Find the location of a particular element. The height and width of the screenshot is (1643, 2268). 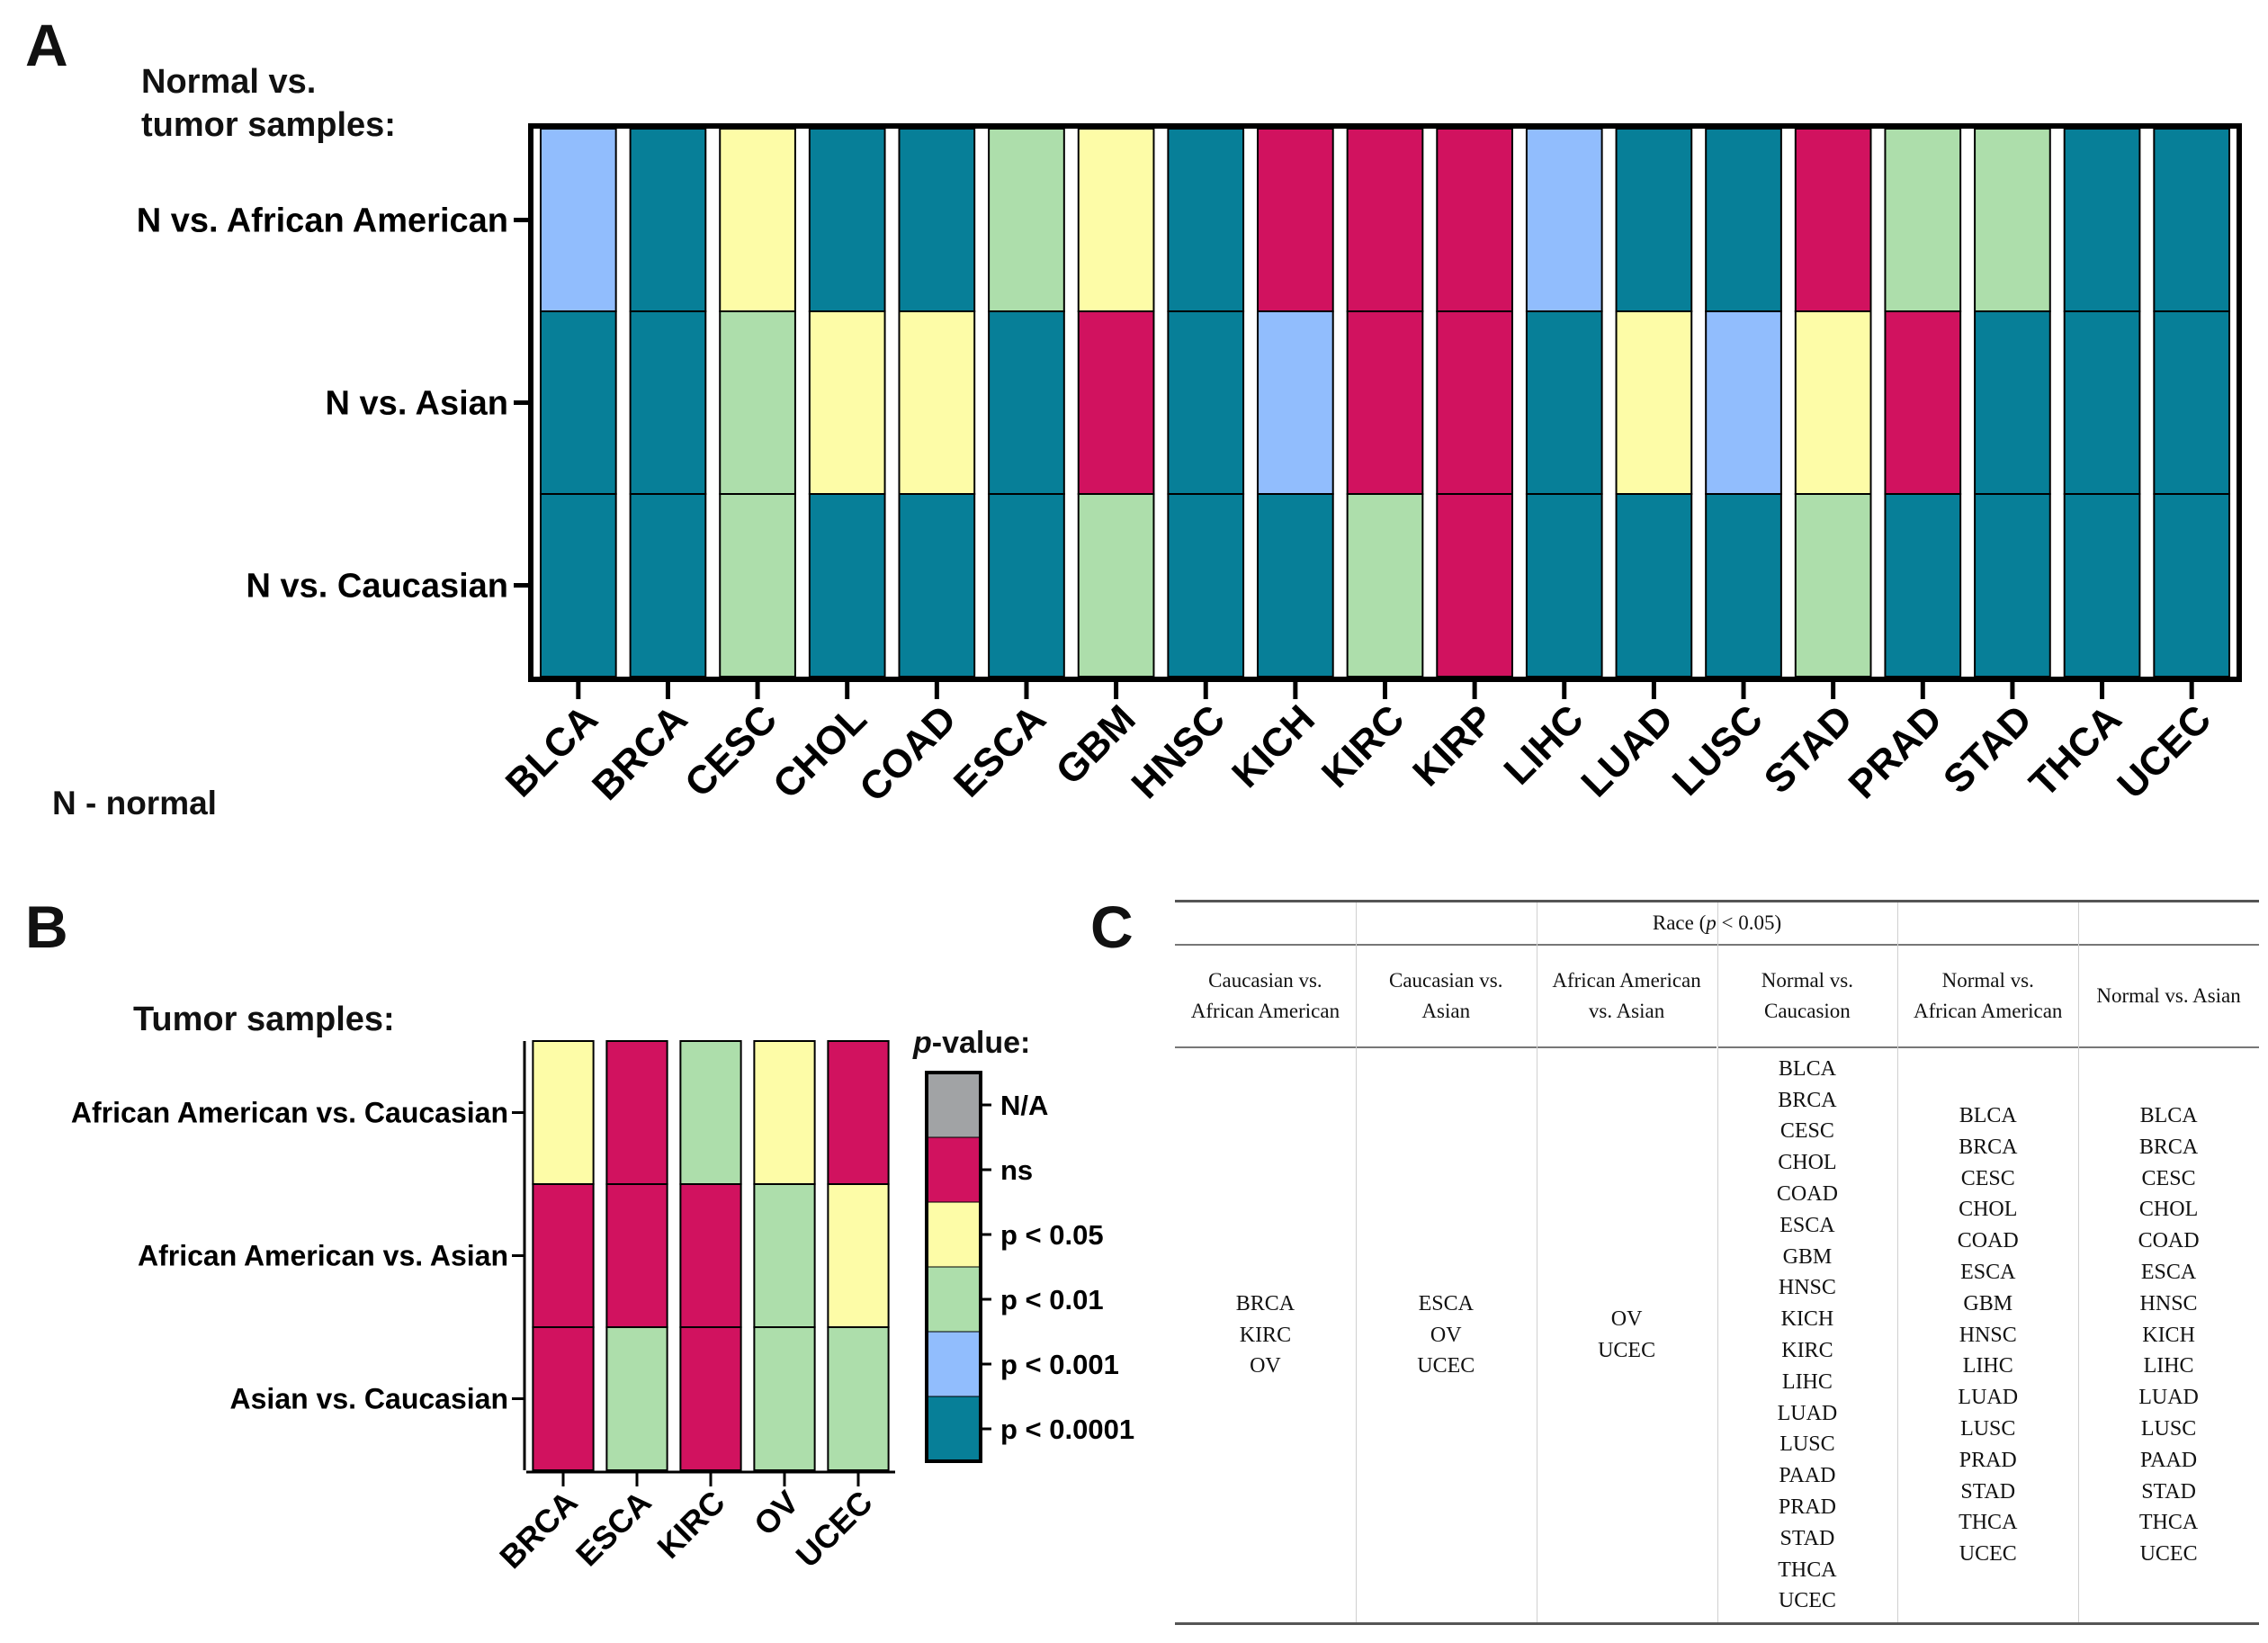

xlabel-a-hnsc-8: HNSC is located at coordinates (1178, 751).